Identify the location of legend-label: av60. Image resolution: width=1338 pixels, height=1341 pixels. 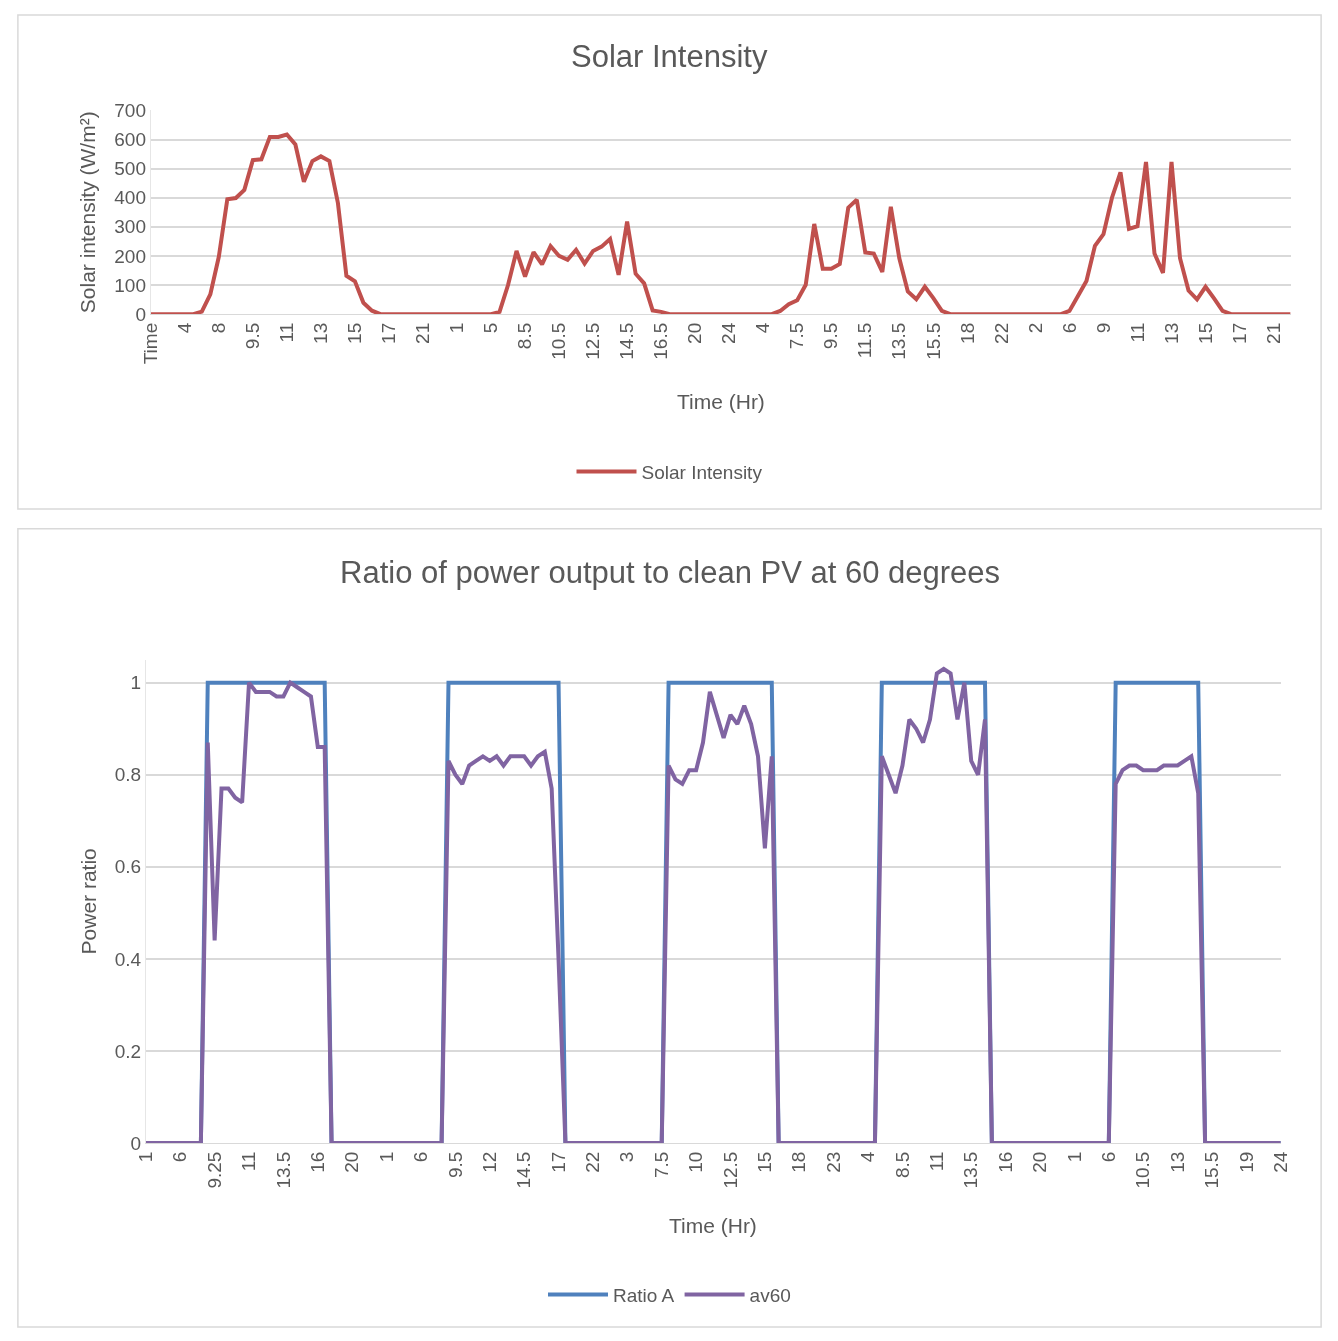
(770, 1295).